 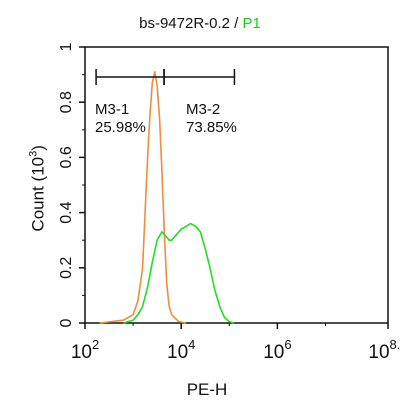 What do you see at coordinates (66, 46) in the screenshot?
I see `y-tick-label: 1` at bounding box center [66, 46].